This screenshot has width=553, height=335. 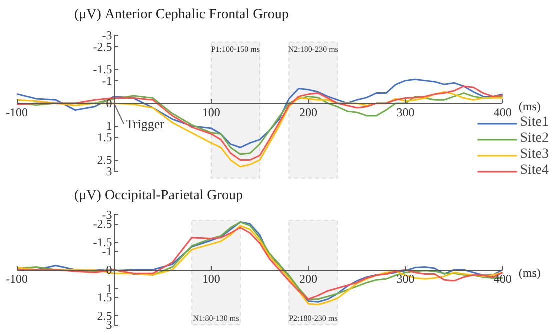 I want to click on band-label: N2:180-230 ms, so click(x=313, y=49).